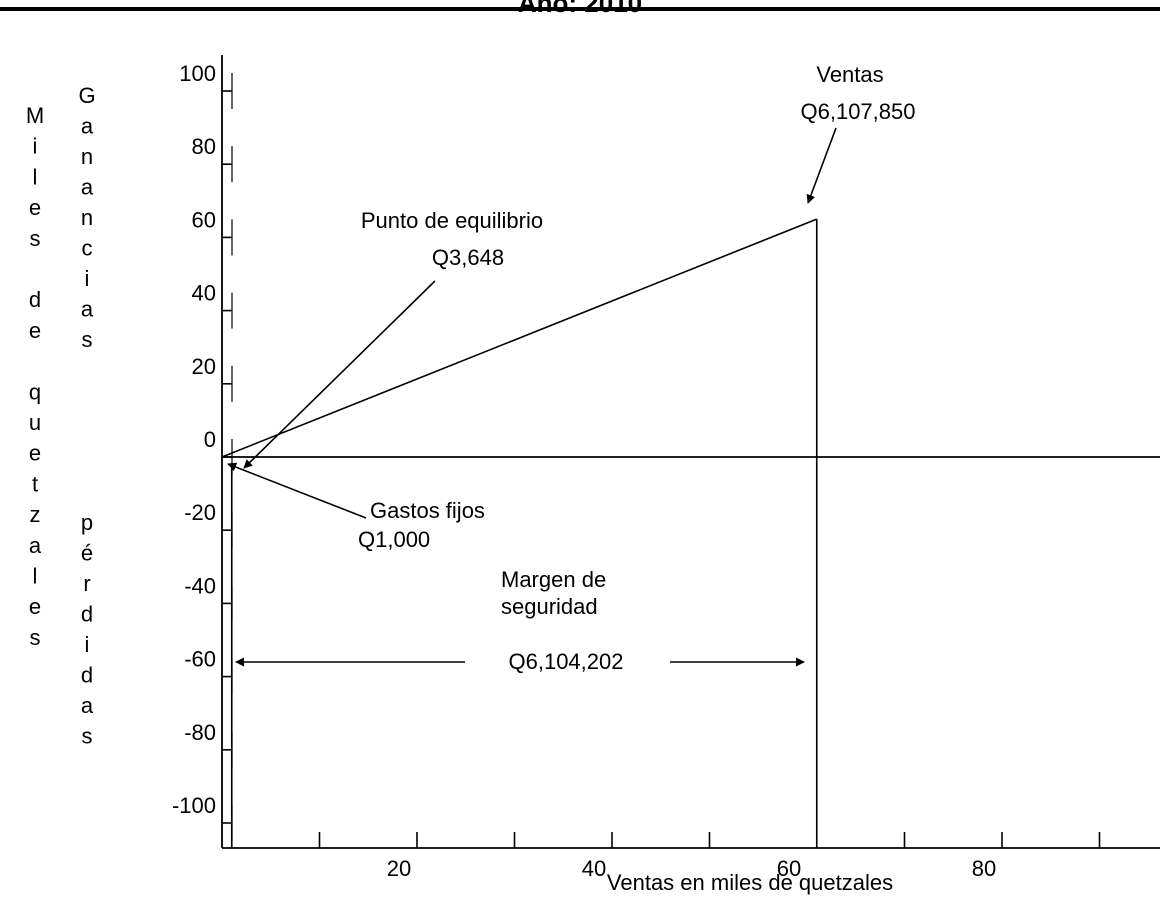  I want to click on y-tick-label: -20, so click(200, 512).